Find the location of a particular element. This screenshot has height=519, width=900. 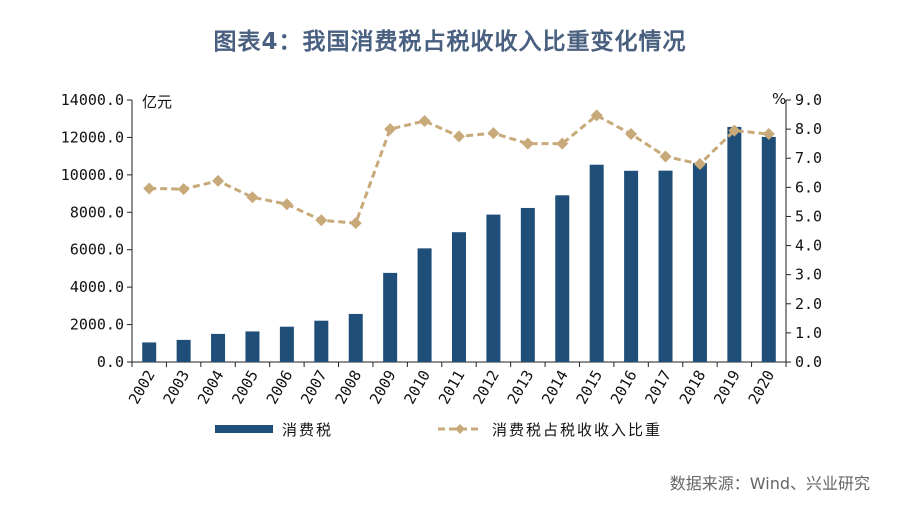

x-tick-label: 2018 is located at coordinates (693, 387).